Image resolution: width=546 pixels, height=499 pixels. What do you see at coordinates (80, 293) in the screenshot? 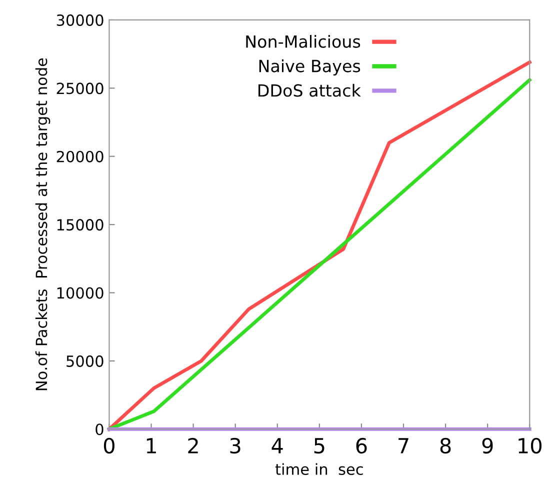
I see `y-tick-label: 10000` at bounding box center [80, 293].